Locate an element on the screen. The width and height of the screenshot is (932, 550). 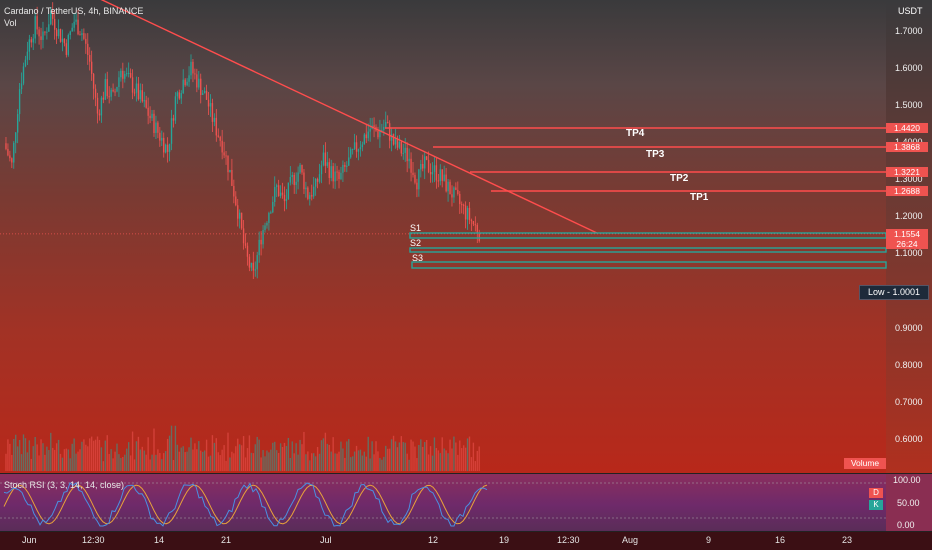
time-label: 12 is located at coordinates (433, 540).